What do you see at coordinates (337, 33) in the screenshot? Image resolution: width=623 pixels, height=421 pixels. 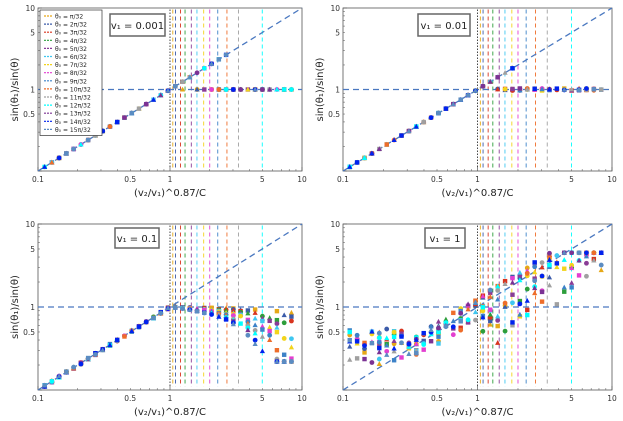 I see `y-tick-label: 5` at bounding box center [337, 33].